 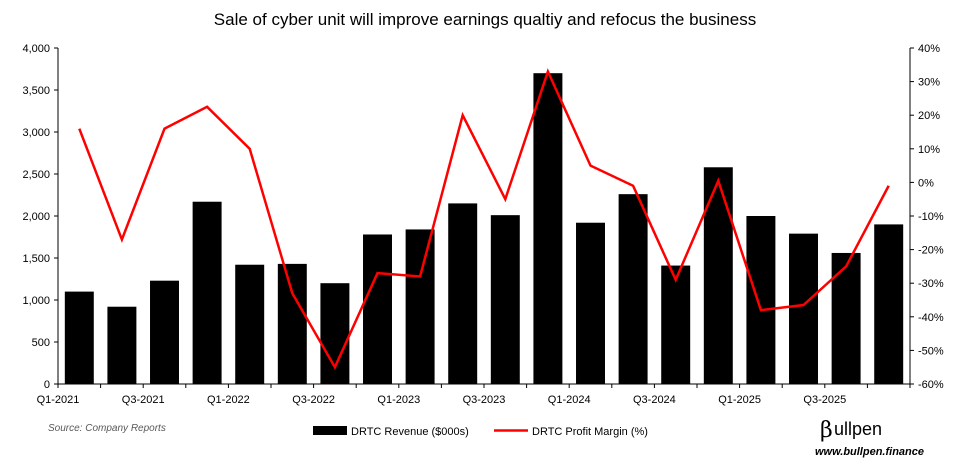 What do you see at coordinates (36, 217) in the screenshot?
I see `y-left-tick-label: 2,000` at bounding box center [36, 217].